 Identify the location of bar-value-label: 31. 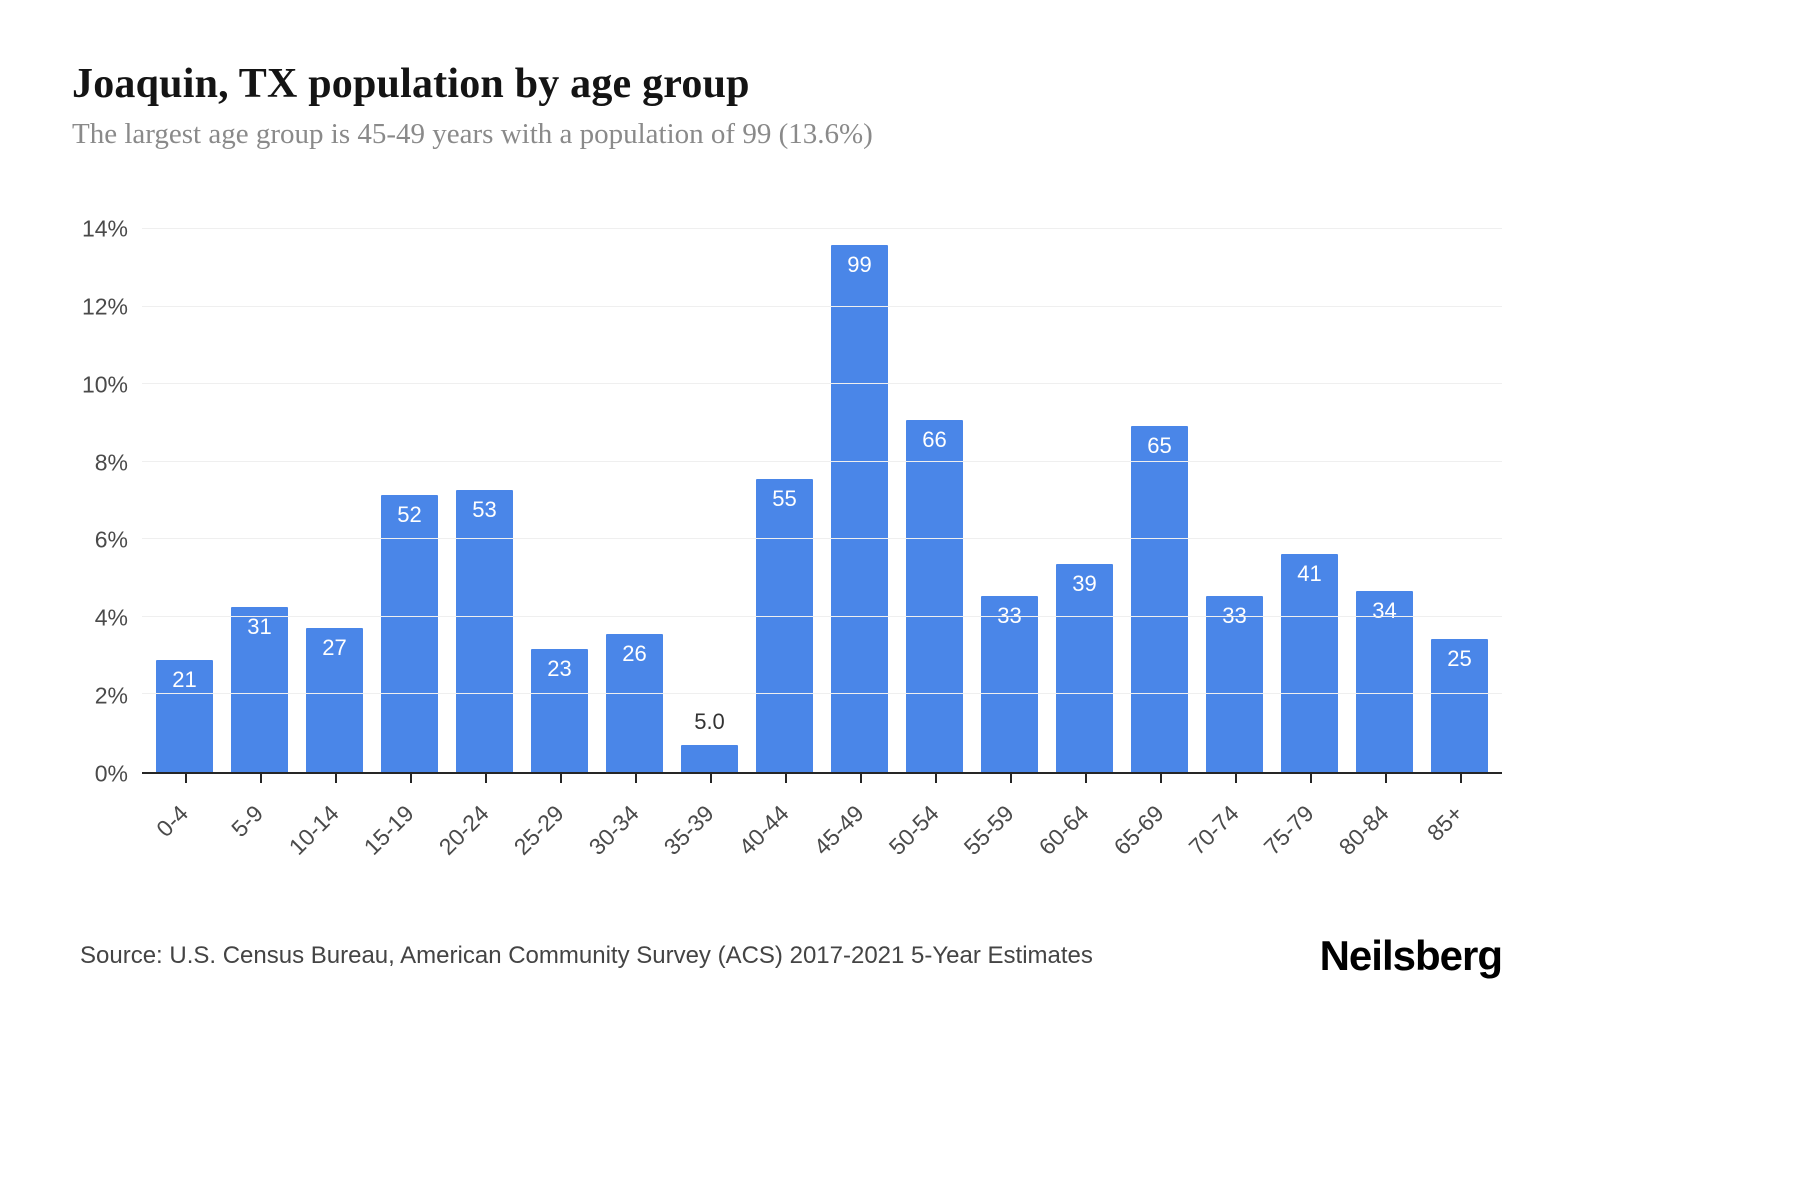
(259, 626).